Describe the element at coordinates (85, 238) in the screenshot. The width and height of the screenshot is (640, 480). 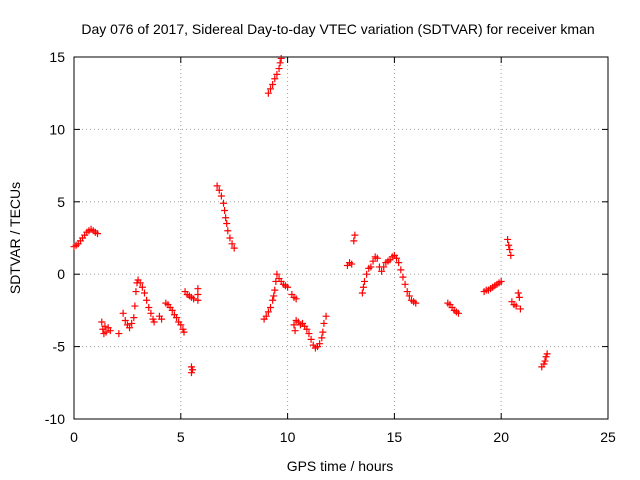
I see `series-arc-a` at that location.